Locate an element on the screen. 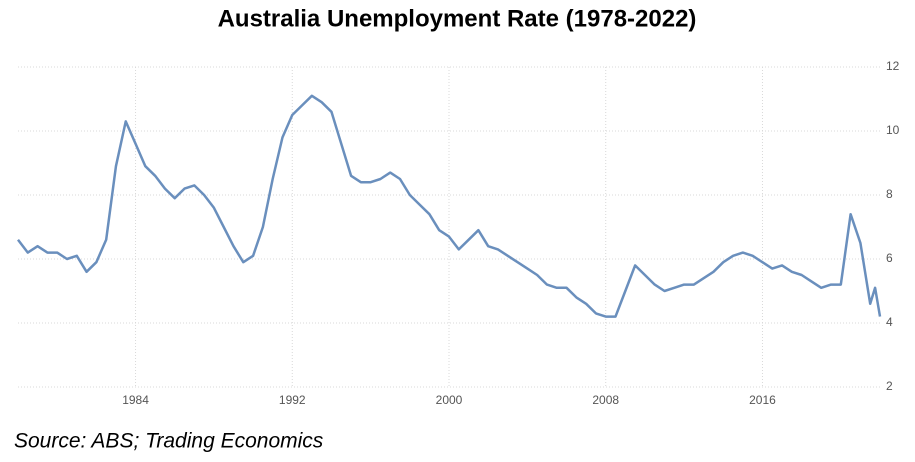  y-tick-label: 6 is located at coordinates (889, 258).